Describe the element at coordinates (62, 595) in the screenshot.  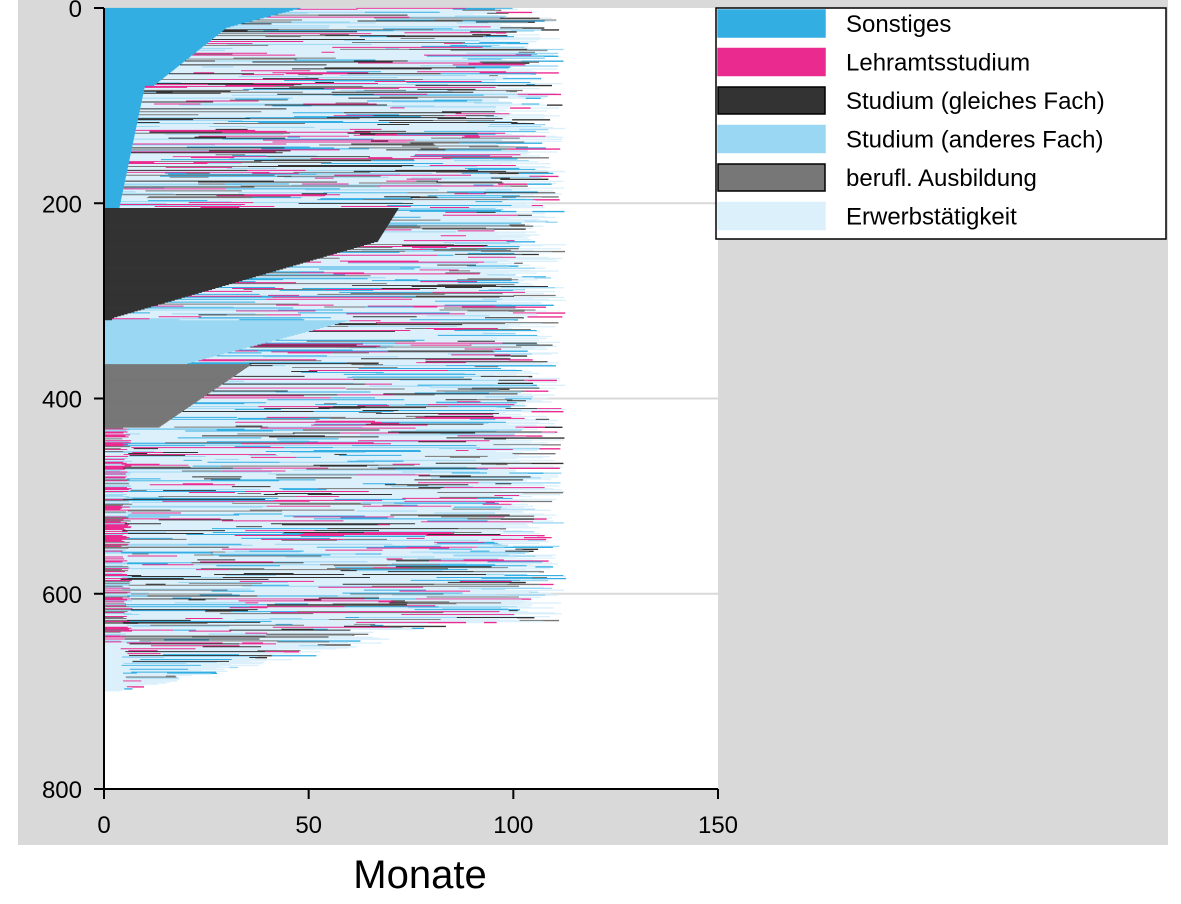
I see `y-tick-label: 600` at that location.